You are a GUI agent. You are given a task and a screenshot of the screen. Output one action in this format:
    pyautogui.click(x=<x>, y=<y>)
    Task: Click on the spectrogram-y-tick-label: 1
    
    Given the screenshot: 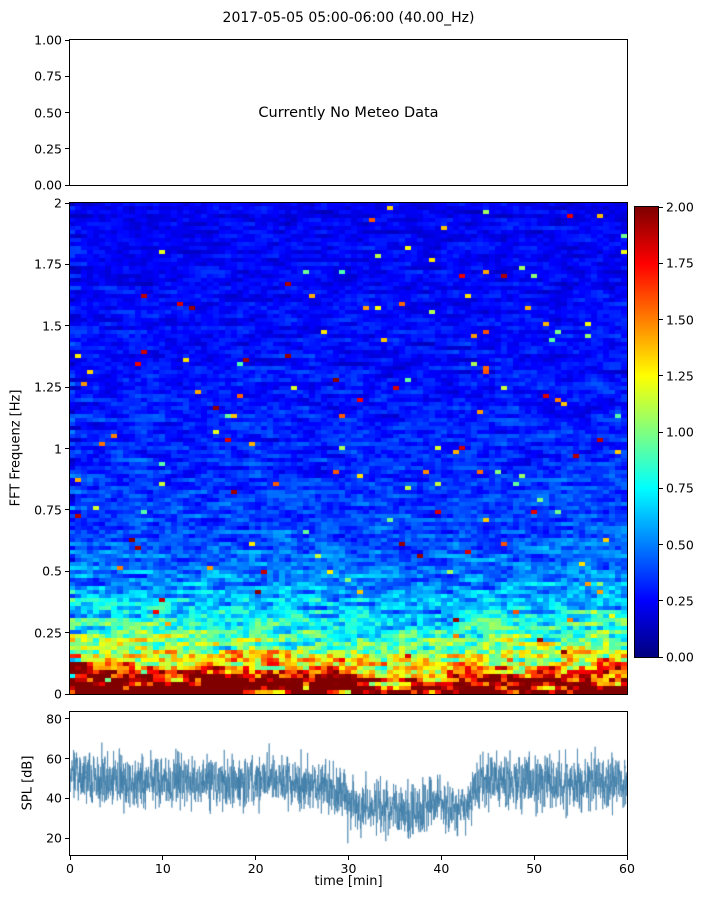 What is the action you would take?
    pyautogui.click(x=58, y=448)
    